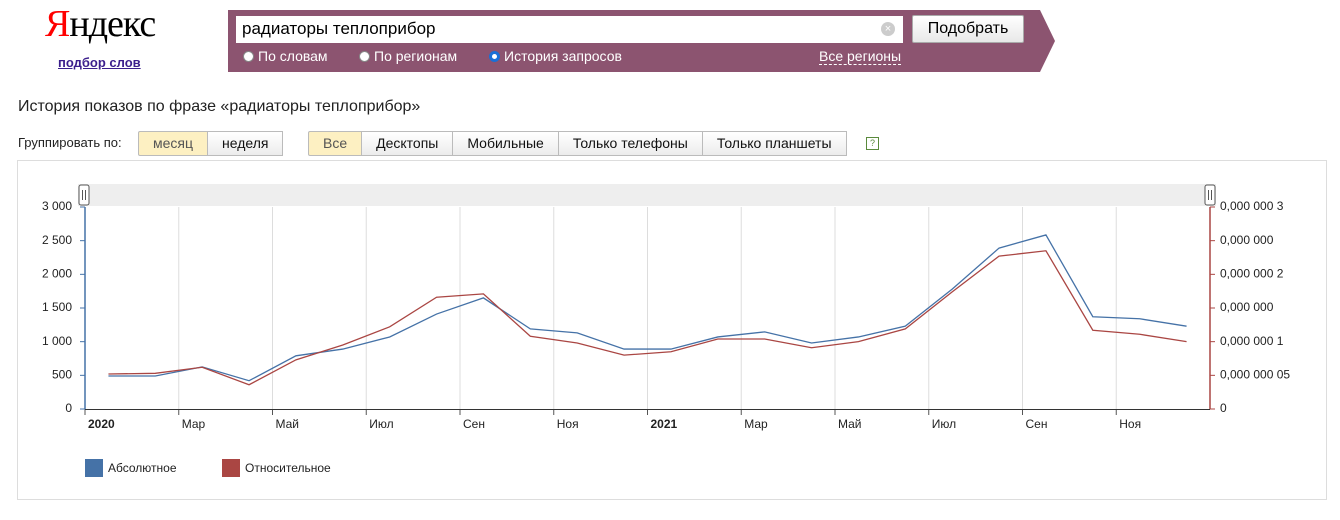  I want to click on search-text: радиаторы теплоприбор, so click(339, 28).